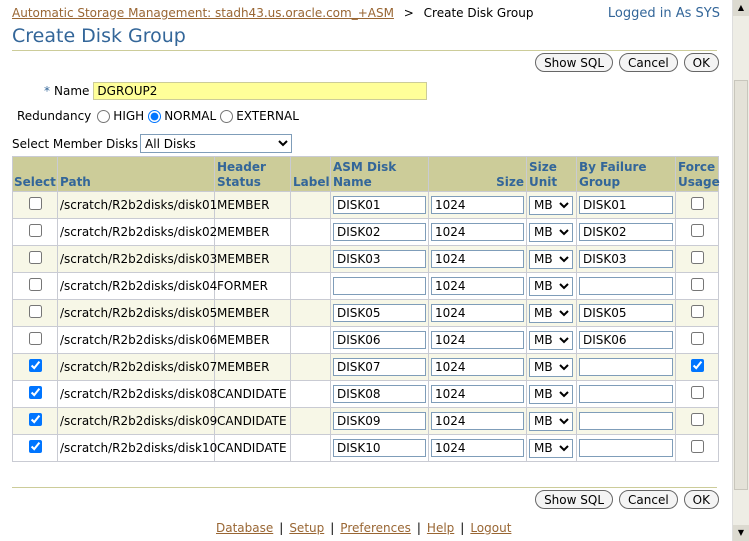 The width and height of the screenshot is (749, 541). Describe the element at coordinates (478, 13) in the screenshot. I see `breadcrumb-current: Create Disk Group` at that location.